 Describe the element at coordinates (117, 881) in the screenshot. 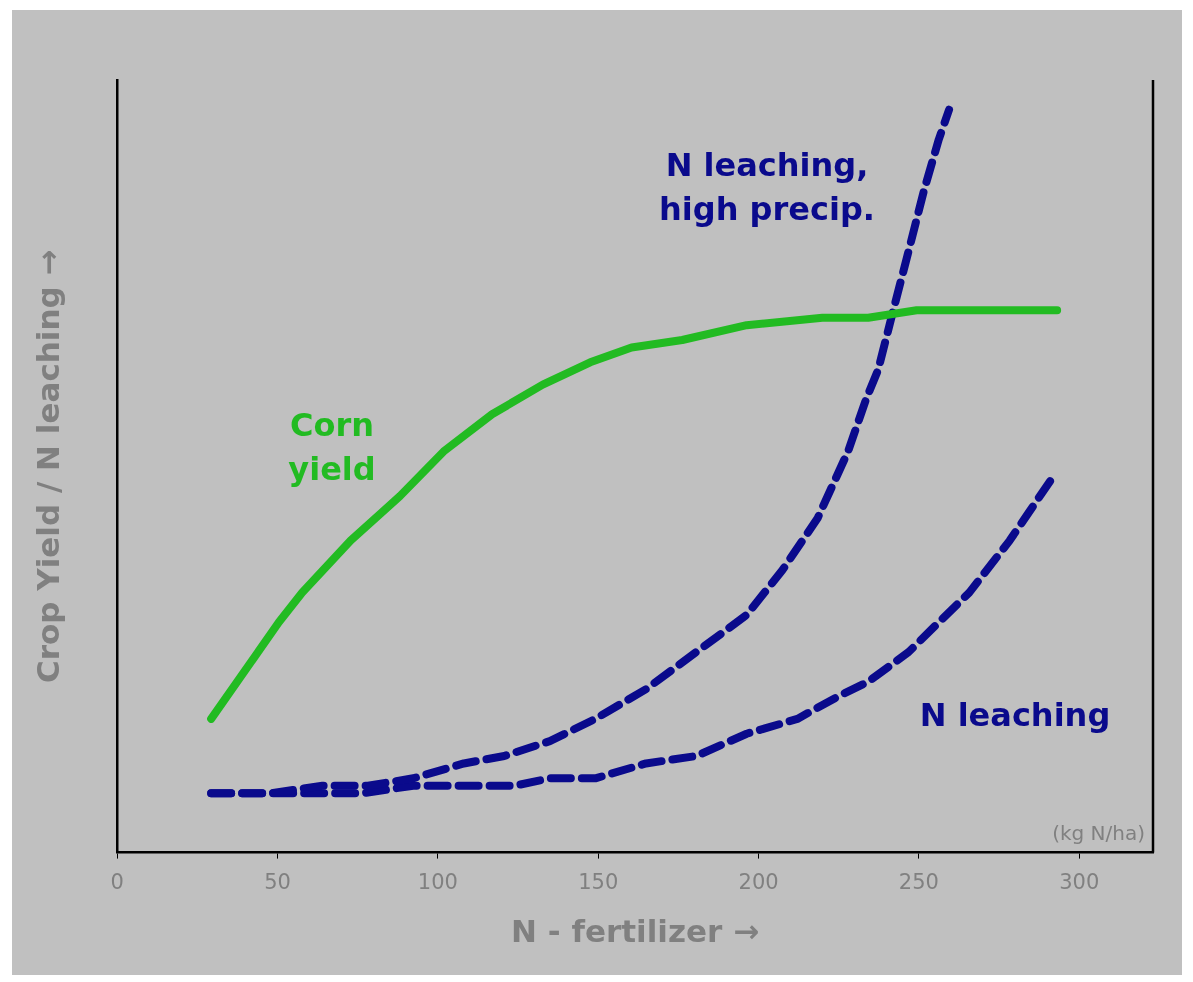

I see `x-tick-label: 0` at that location.